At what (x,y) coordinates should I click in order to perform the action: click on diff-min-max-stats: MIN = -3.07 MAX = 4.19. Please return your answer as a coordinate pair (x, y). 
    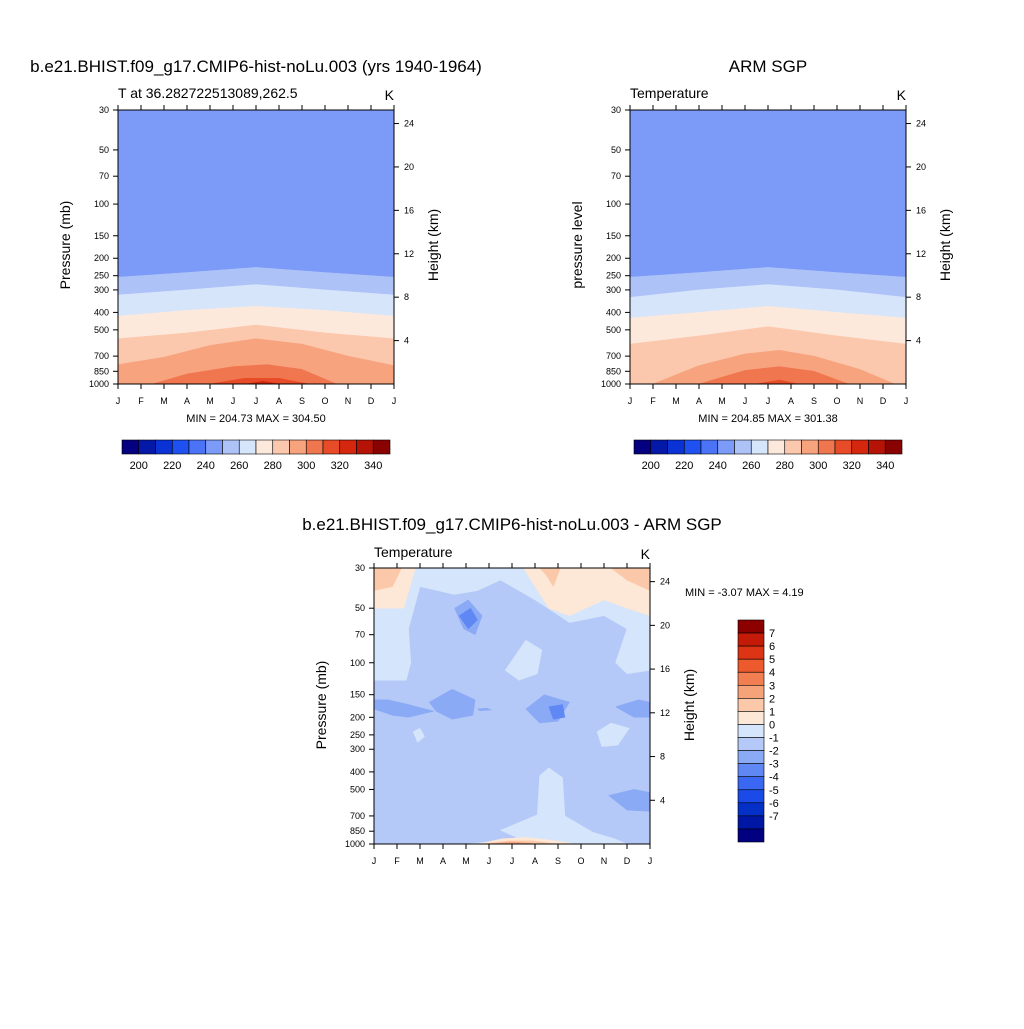
    Looking at the image, I should click on (744, 593).